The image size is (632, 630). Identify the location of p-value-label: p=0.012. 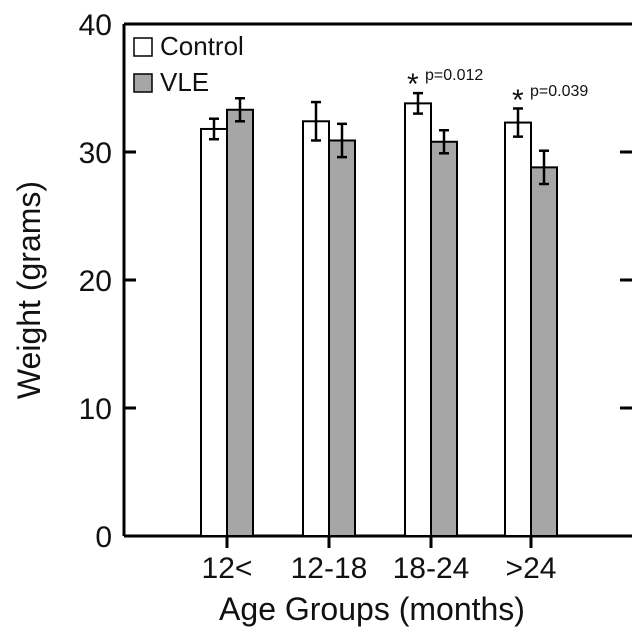
(454, 75).